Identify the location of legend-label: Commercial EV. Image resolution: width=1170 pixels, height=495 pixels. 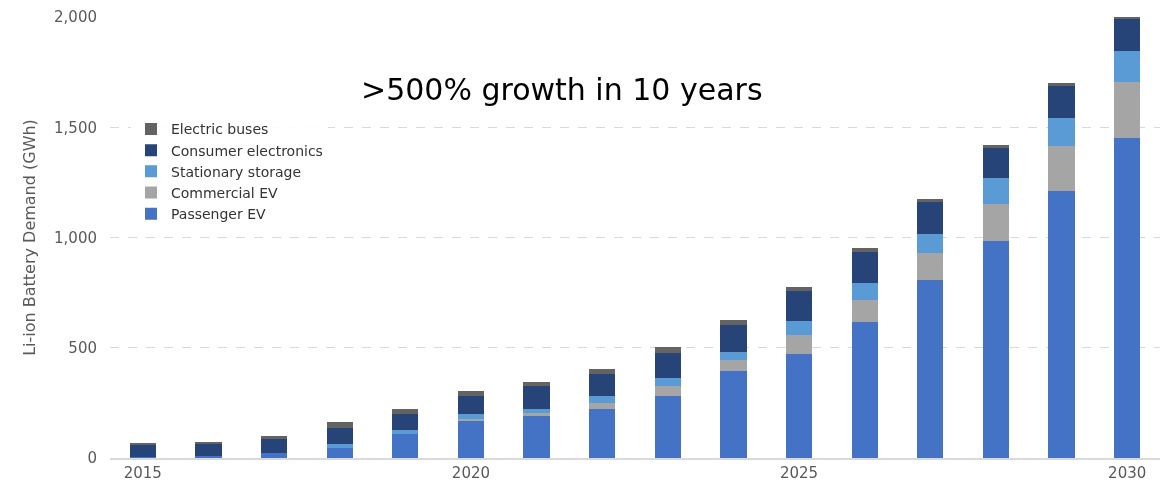
(225, 193).